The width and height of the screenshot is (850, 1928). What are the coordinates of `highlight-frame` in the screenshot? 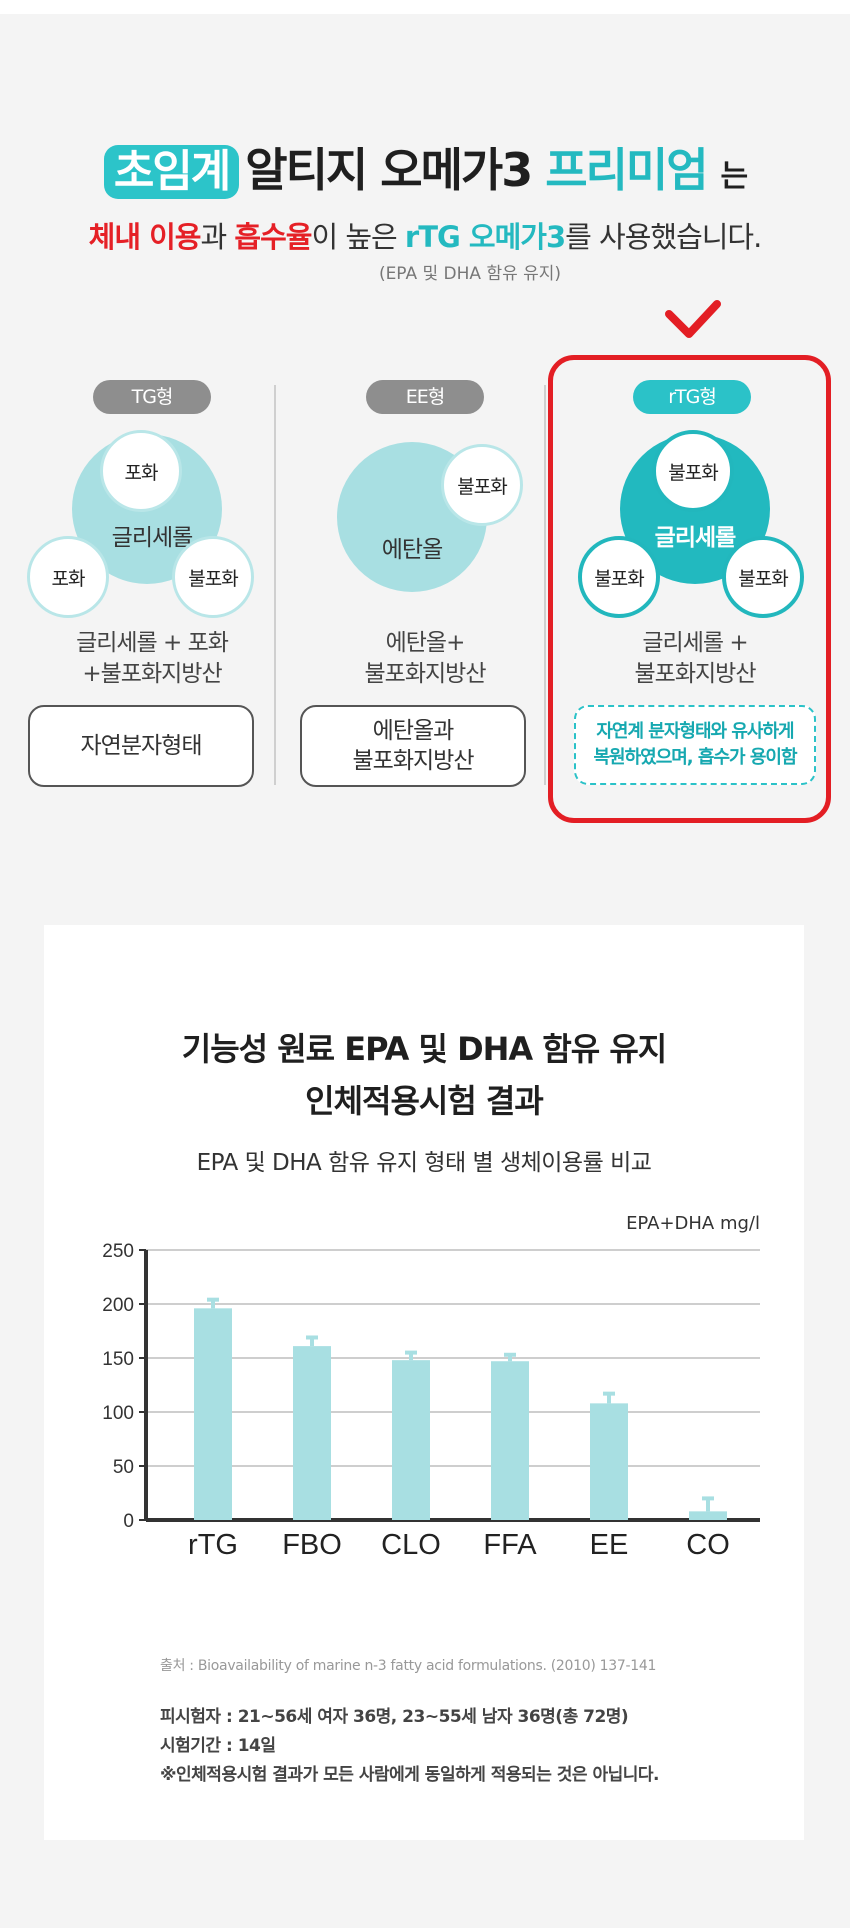 It's located at (689, 589).